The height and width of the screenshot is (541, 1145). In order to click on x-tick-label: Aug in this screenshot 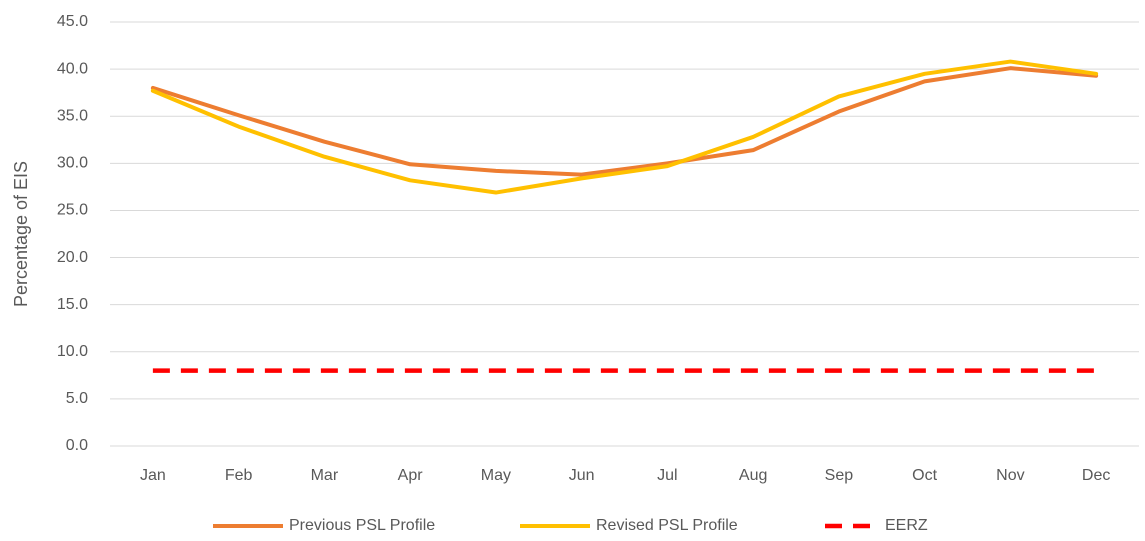, I will do `click(753, 475)`.